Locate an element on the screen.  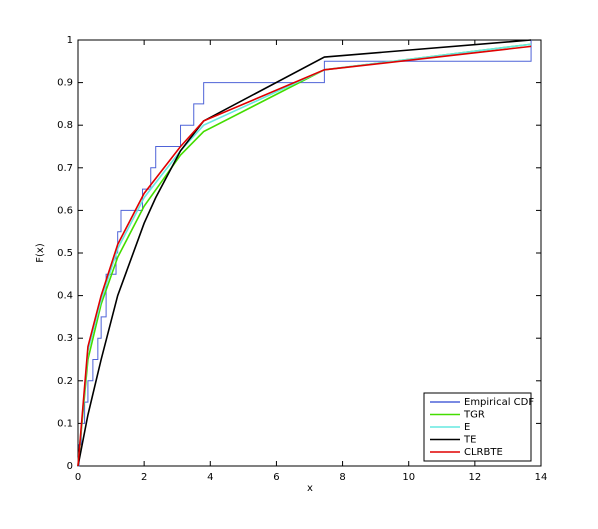
legend-label: Empirical CDF is located at coordinates (499, 402).